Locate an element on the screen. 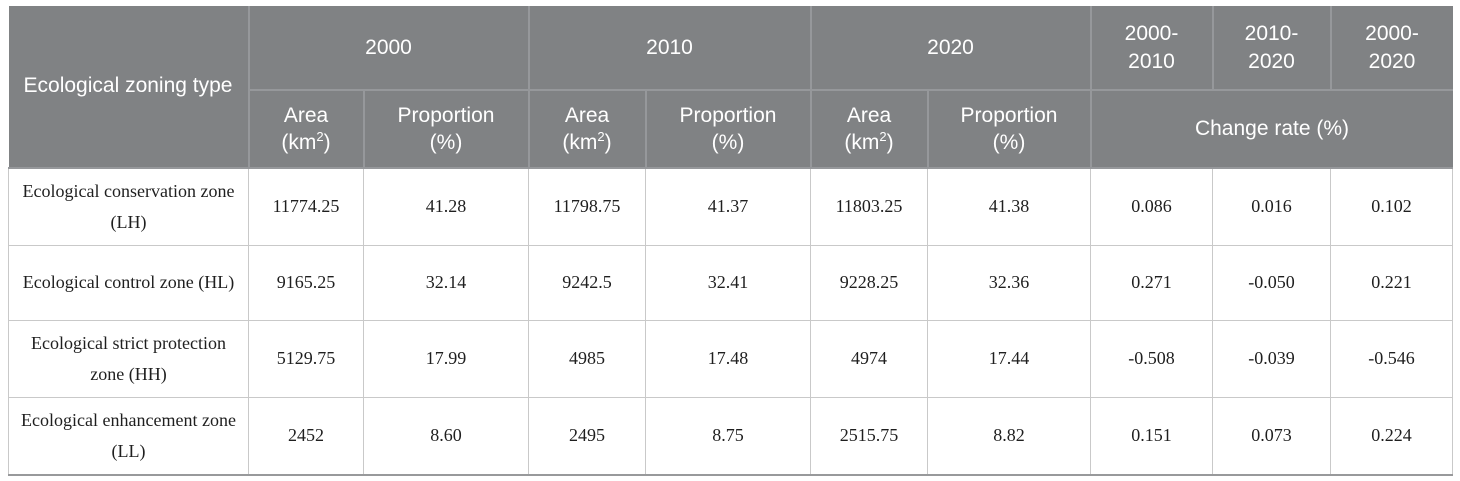 The image size is (1460, 481). value-cell: 9165.25 is located at coordinates (306, 282).